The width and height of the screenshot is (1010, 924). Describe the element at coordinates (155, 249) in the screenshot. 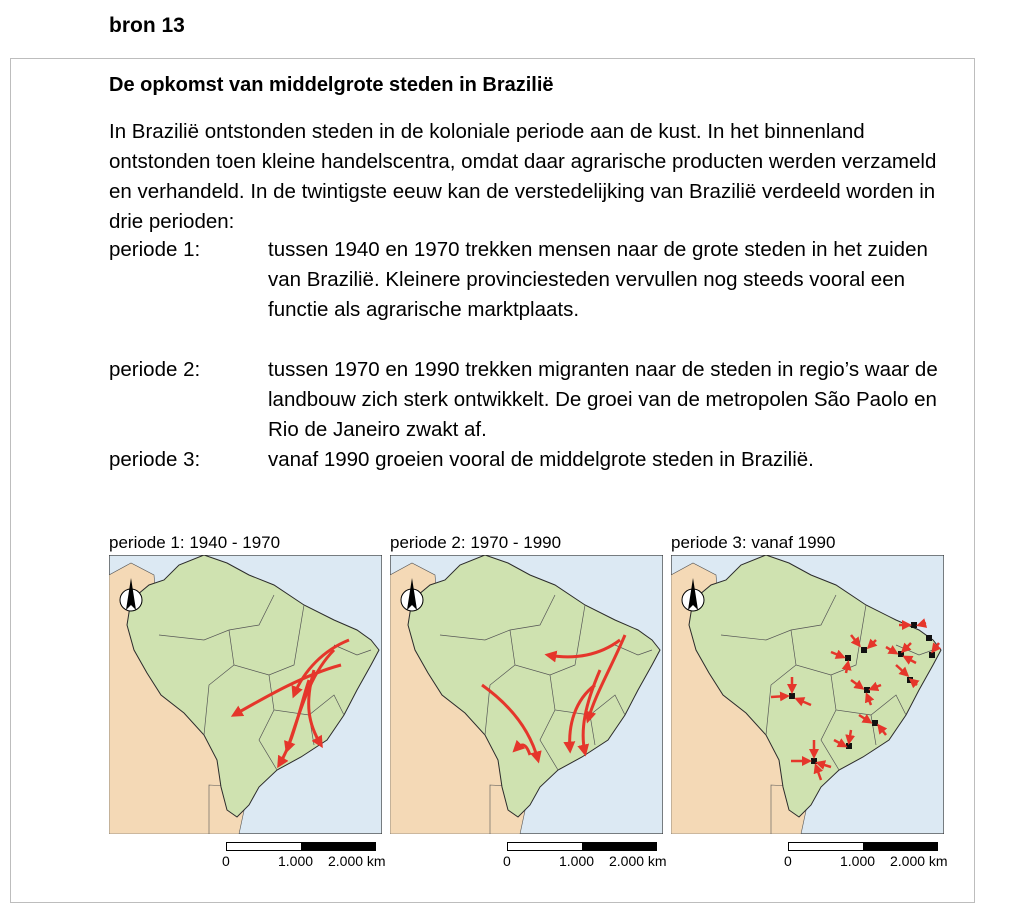

I see `period-label: periode 1:` at that location.